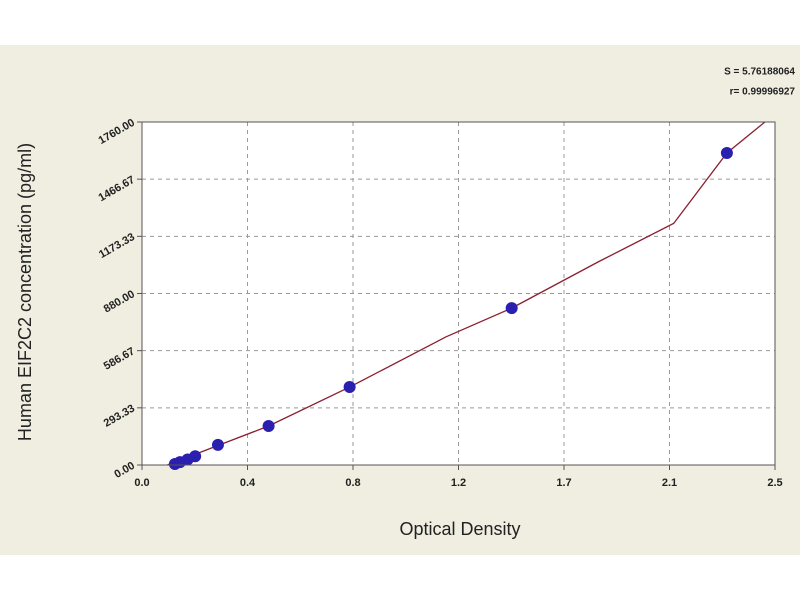 The width and height of the screenshot is (800, 605). I want to click on x-tick-label: 0.0, so click(141, 483).